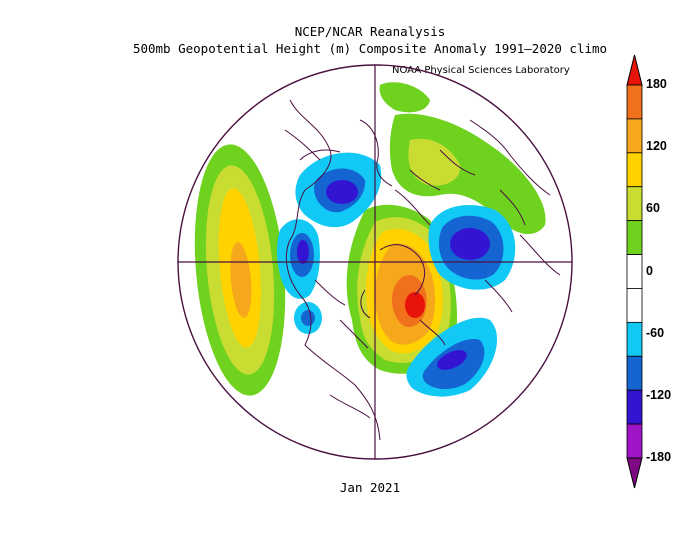 Image resolution: width=700 pixels, height=542 pixels. Describe the element at coordinates (659, 394) in the screenshot. I see `colorbar-tick-label: -120` at that location.